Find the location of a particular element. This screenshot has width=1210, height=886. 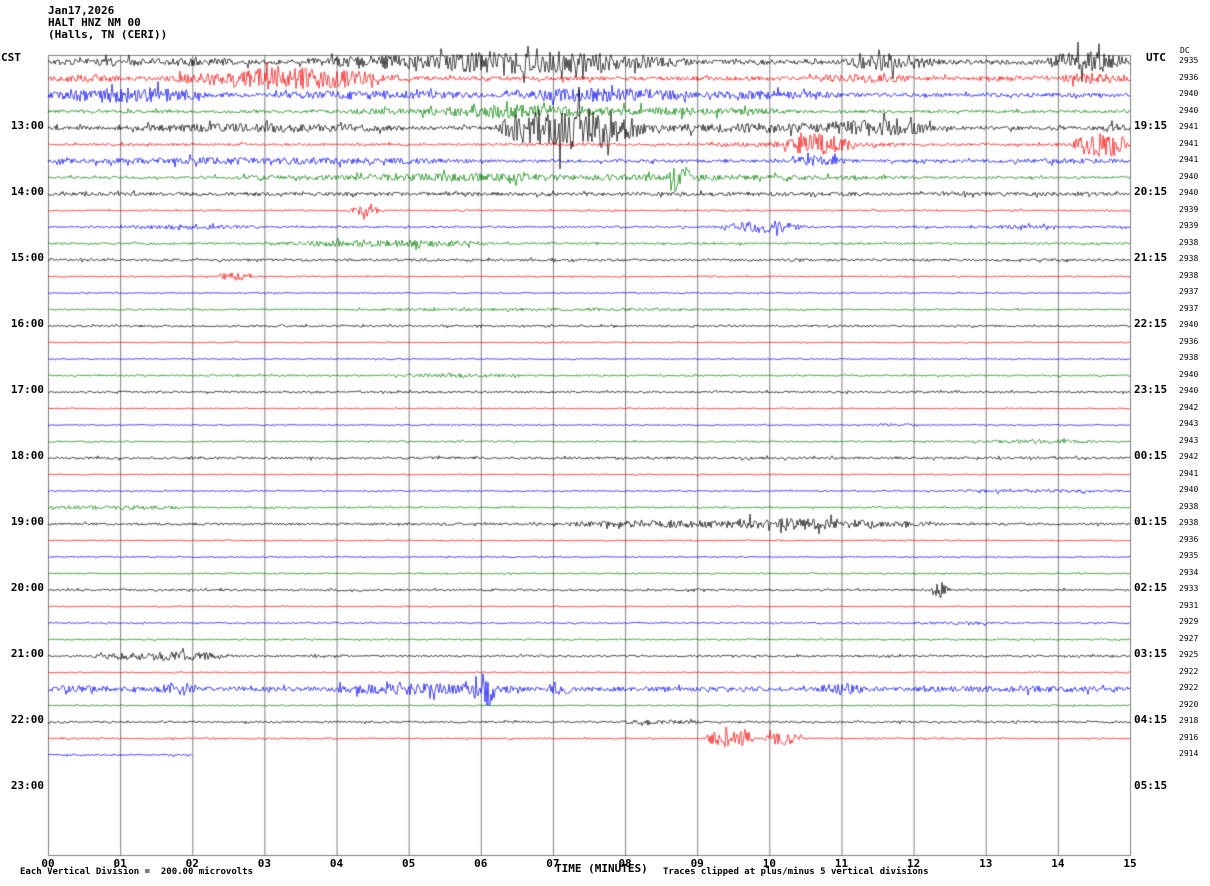

dc-offset-value: 2918 is located at coordinates (1189, 720).